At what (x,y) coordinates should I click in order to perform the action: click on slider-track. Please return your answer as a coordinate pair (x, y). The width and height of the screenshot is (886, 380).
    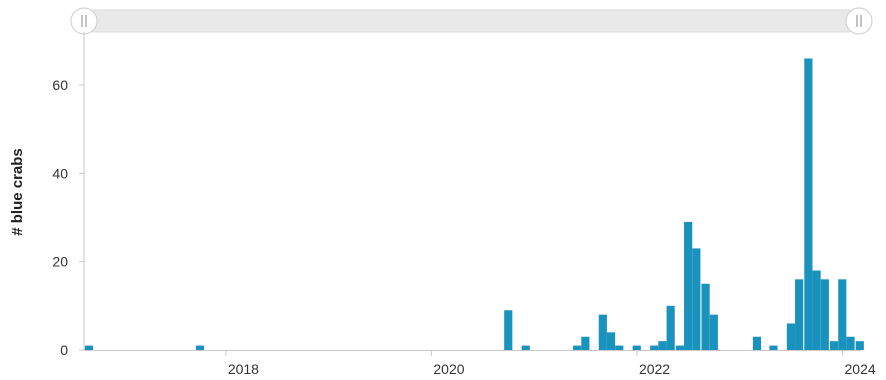
    Looking at the image, I should click on (471, 21).